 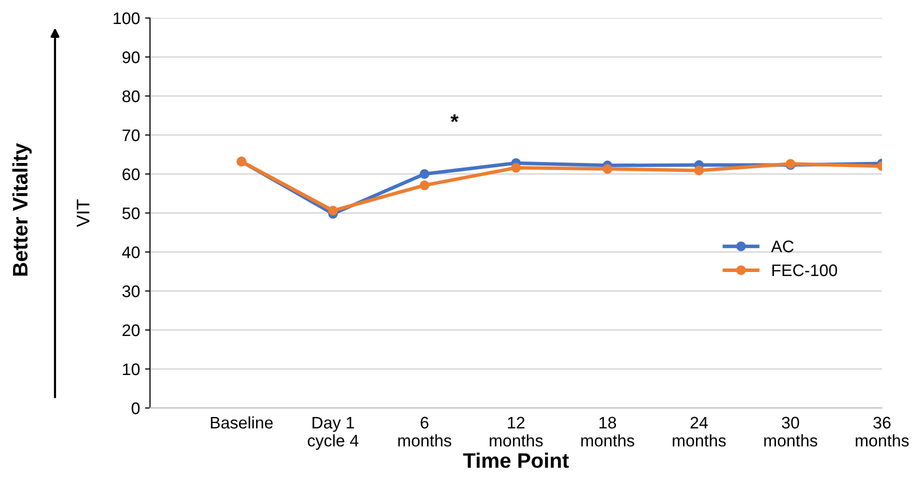 I want to click on y-tick-label: 20, so click(x=131, y=330).